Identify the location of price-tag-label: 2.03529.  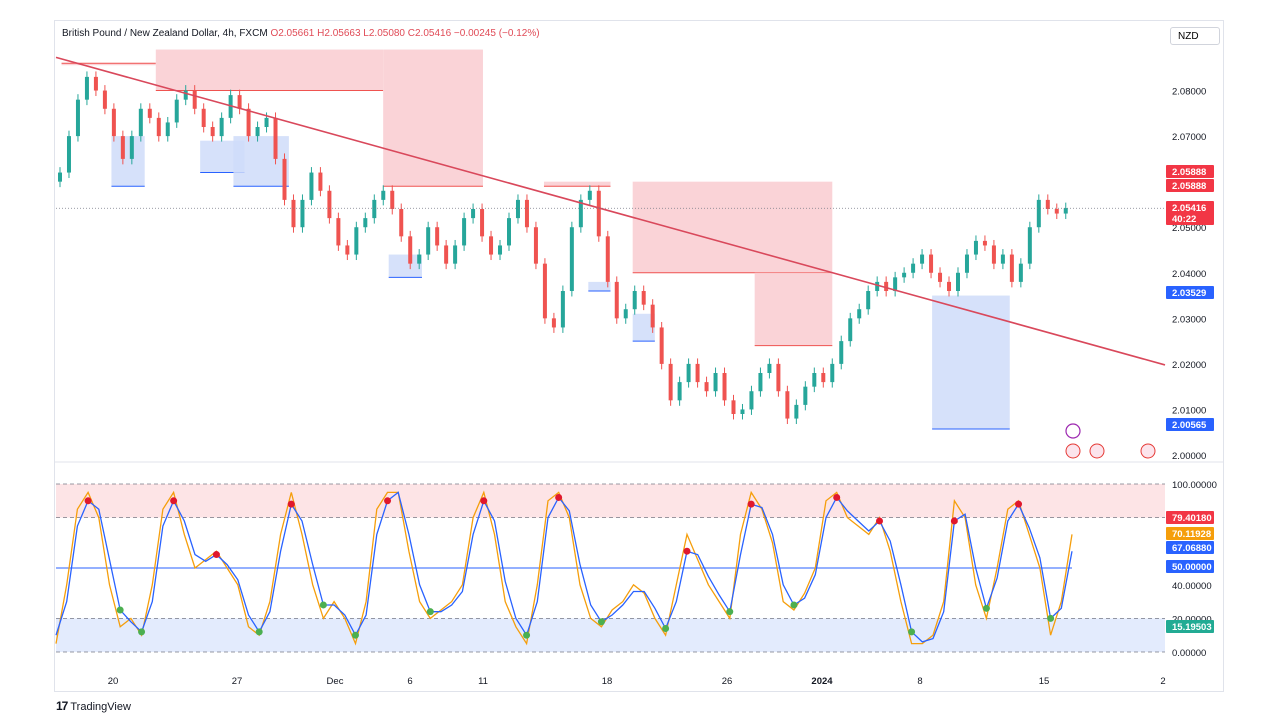
(1189, 293).